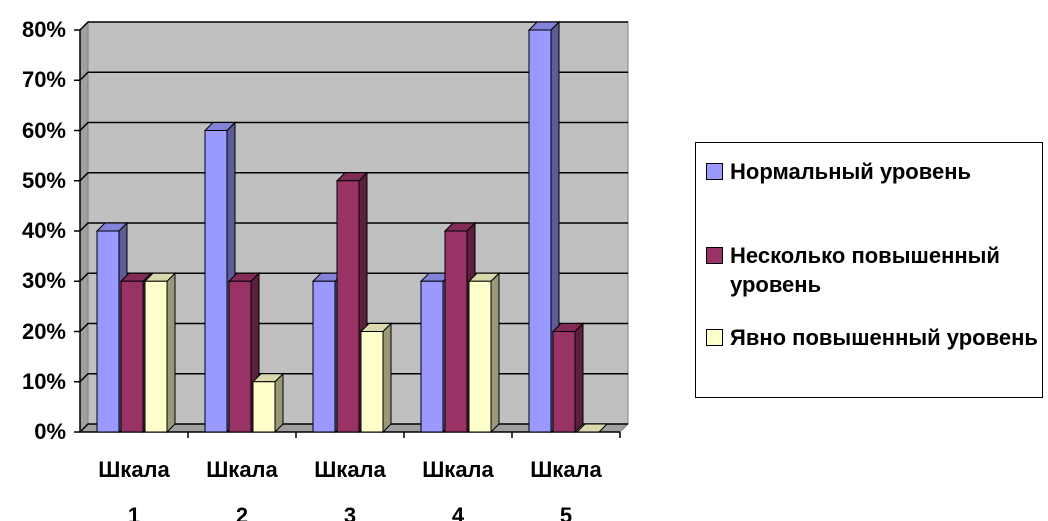  Describe the element at coordinates (43, 281) in the screenshot. I see `y-tick-label: 30%` at that location.